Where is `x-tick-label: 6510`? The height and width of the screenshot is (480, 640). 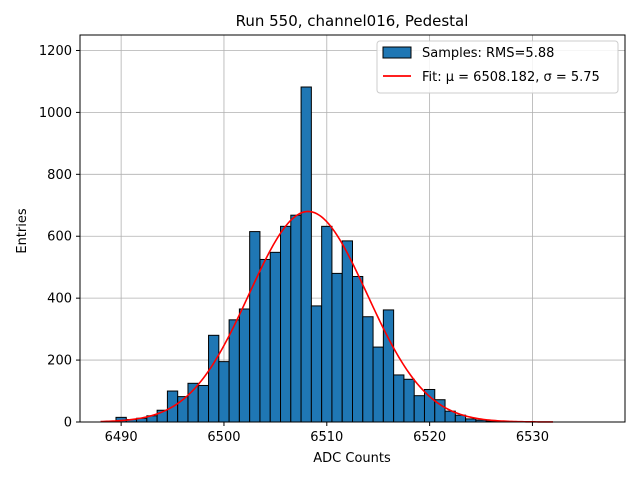 x-tick-label: 6510 is located at coordinates (326, 437).